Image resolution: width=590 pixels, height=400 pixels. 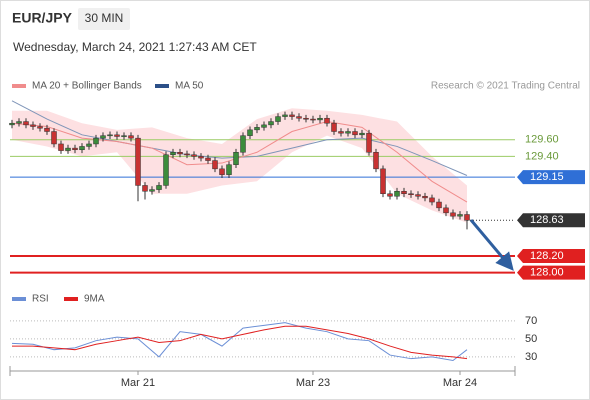 I want to click on credit: Research © 2021 Trading Central, so click(x=505, y=86).